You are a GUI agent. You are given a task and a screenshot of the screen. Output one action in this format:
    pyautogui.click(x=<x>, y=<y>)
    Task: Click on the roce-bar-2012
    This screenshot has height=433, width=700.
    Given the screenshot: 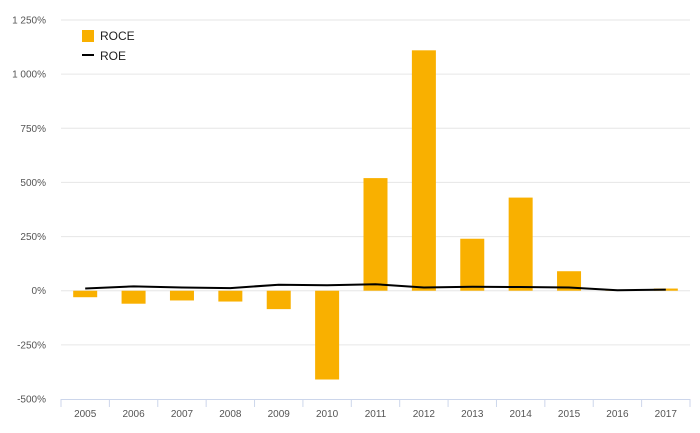 What is the action you would take?
    pyautogui.click(x=423, y=170)
    